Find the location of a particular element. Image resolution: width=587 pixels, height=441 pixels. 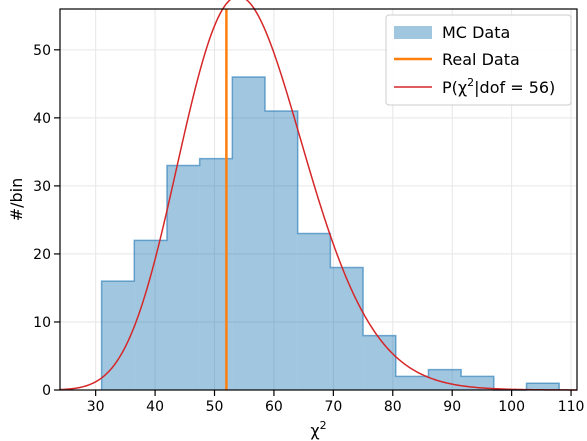

x-axis-label: χ2 is located at coordinates (318, 429).